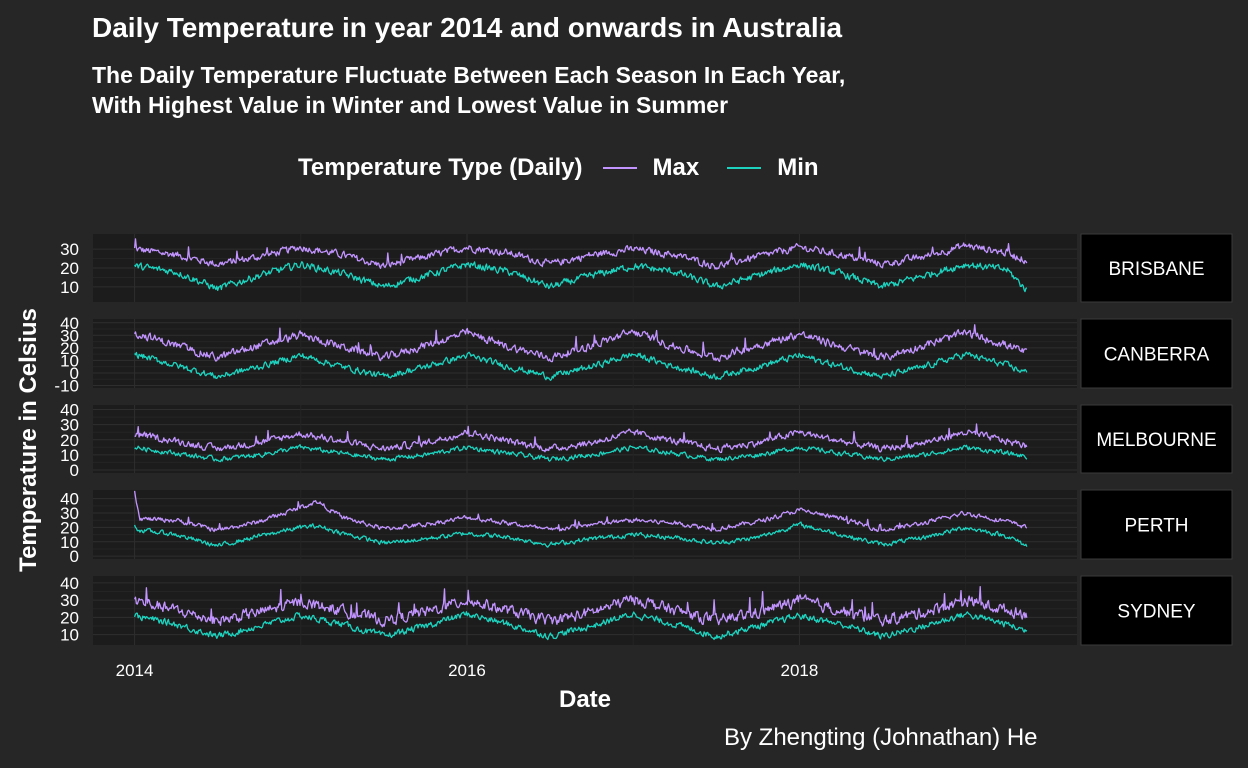  I want to click on y-tick-label-brisbane: 10, so click(69, 287).